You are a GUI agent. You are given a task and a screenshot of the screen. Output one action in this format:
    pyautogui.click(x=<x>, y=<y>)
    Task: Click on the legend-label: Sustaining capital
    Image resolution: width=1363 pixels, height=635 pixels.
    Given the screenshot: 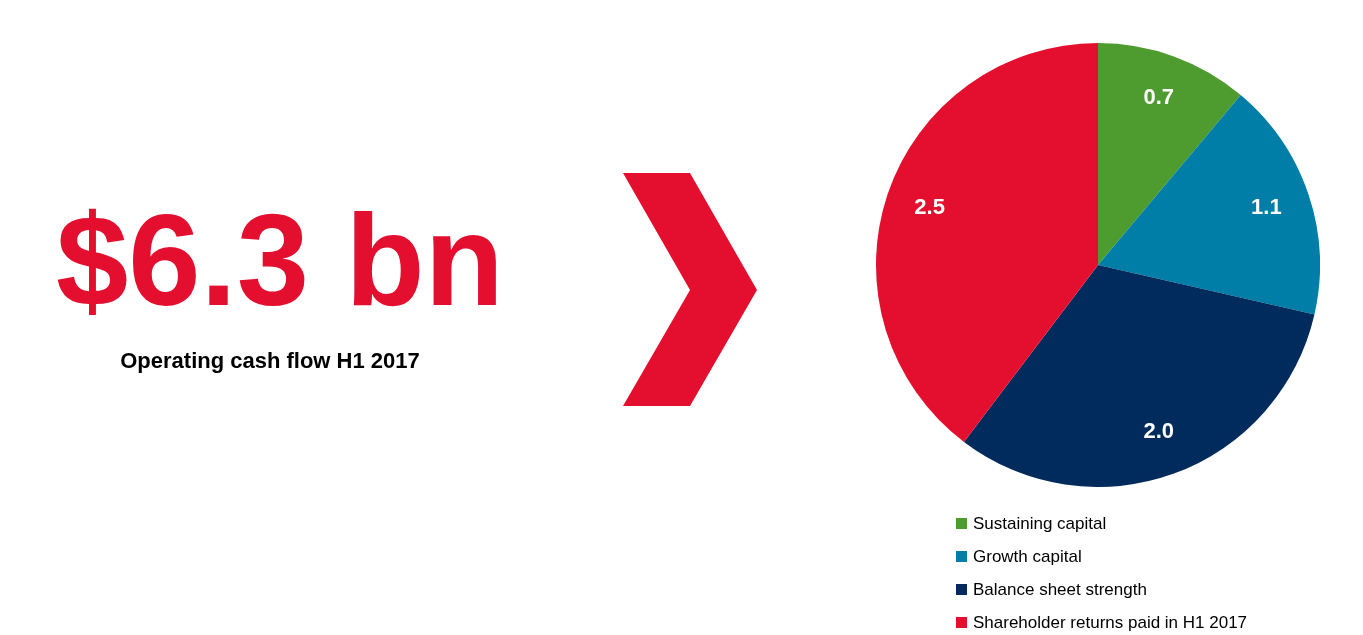 What is the action you would take?
    pyautogui.click(x=1040, y=523)
    